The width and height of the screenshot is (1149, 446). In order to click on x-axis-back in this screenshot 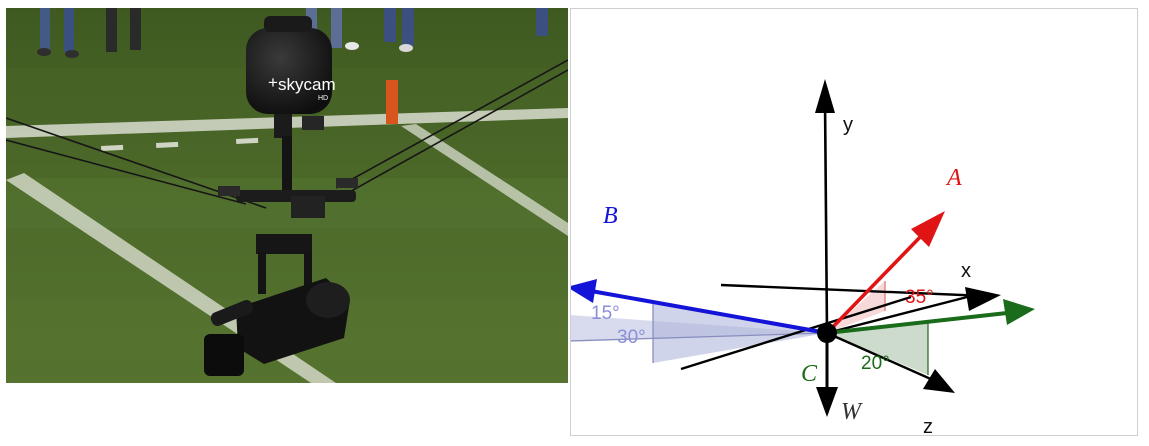, I will do `click(796, 333)`.